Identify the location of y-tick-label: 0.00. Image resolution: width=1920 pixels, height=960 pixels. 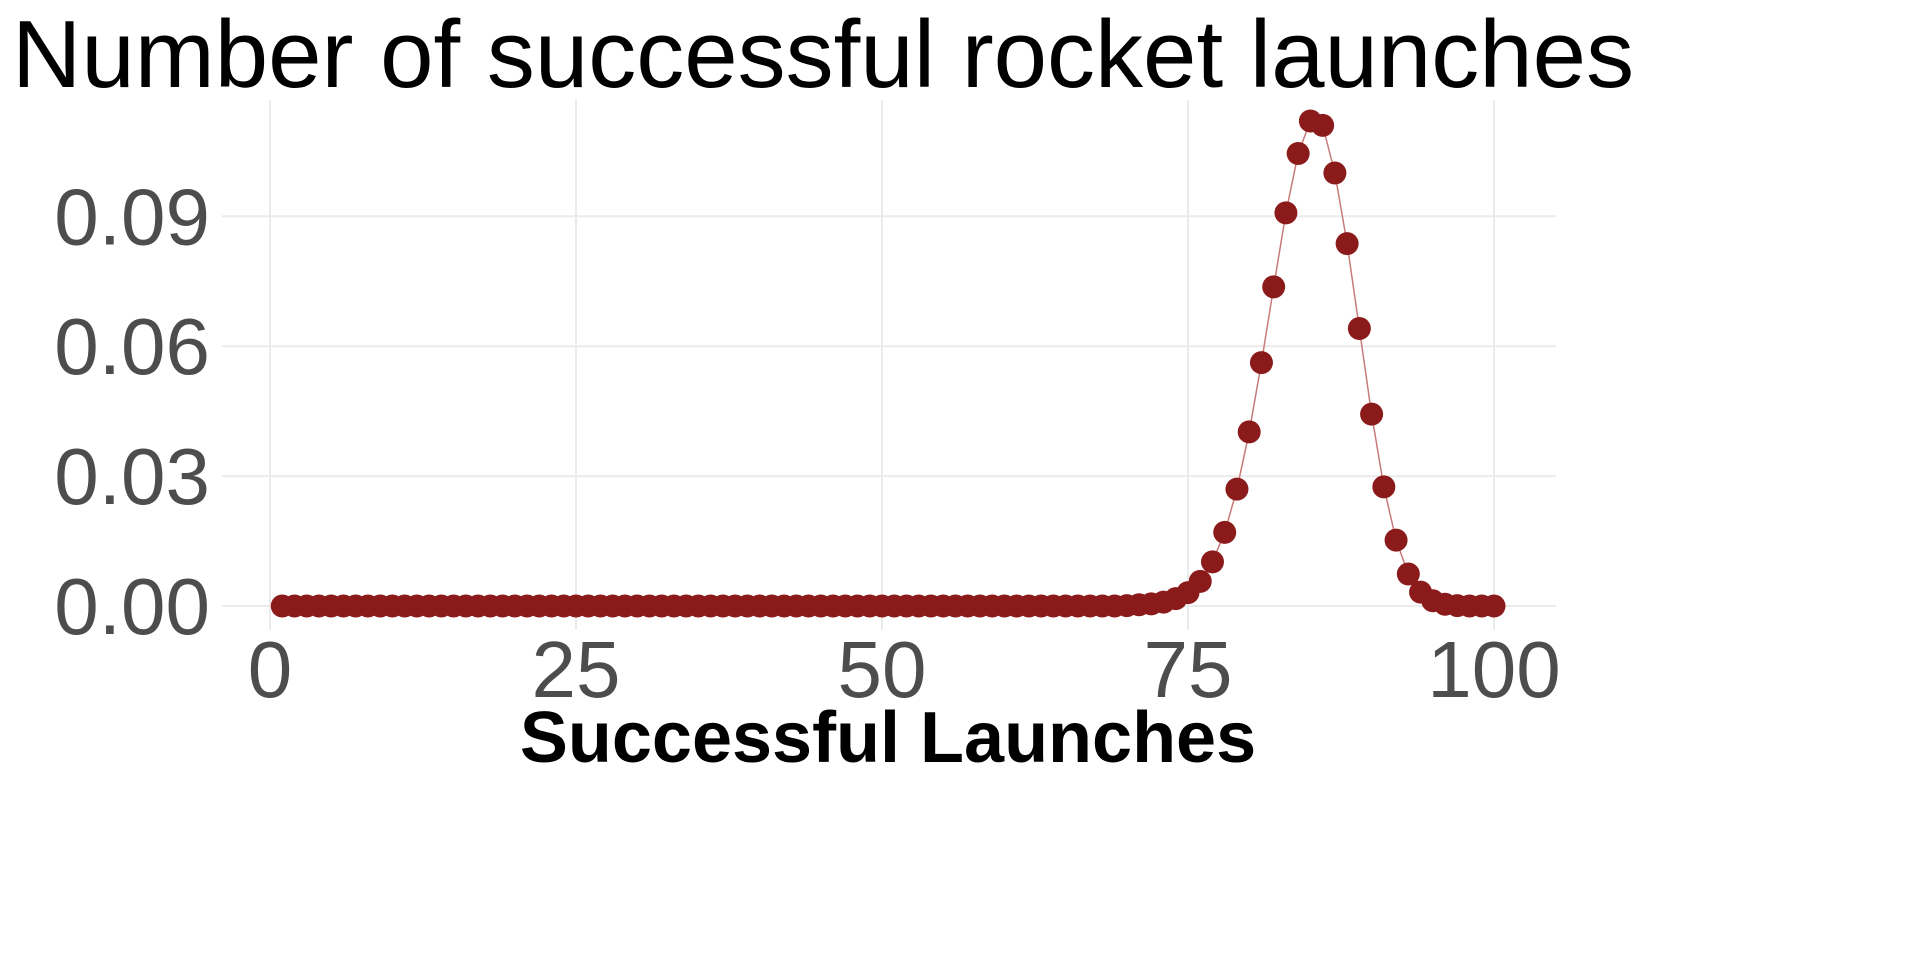
(132, 606).